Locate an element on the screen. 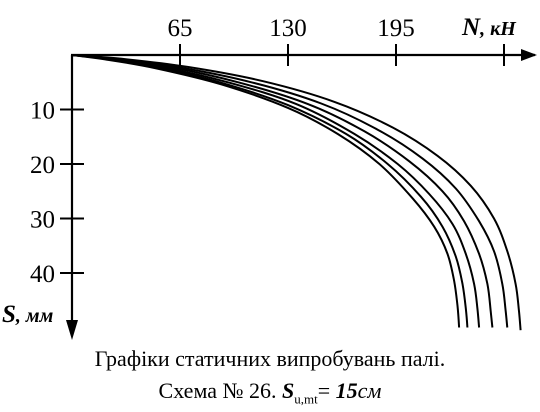 The height and width of the screenshot is (412, 540). y-tick-label: 40 is located at coordinates (42, 274).